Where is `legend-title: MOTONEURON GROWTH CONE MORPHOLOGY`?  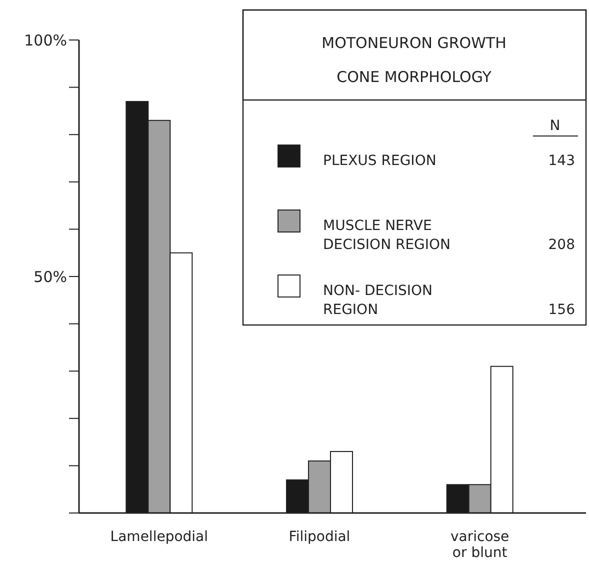
legend-title: MOTONEURON GROWTH CONE MORPHOLOGY is located at coordinates (414, 60).